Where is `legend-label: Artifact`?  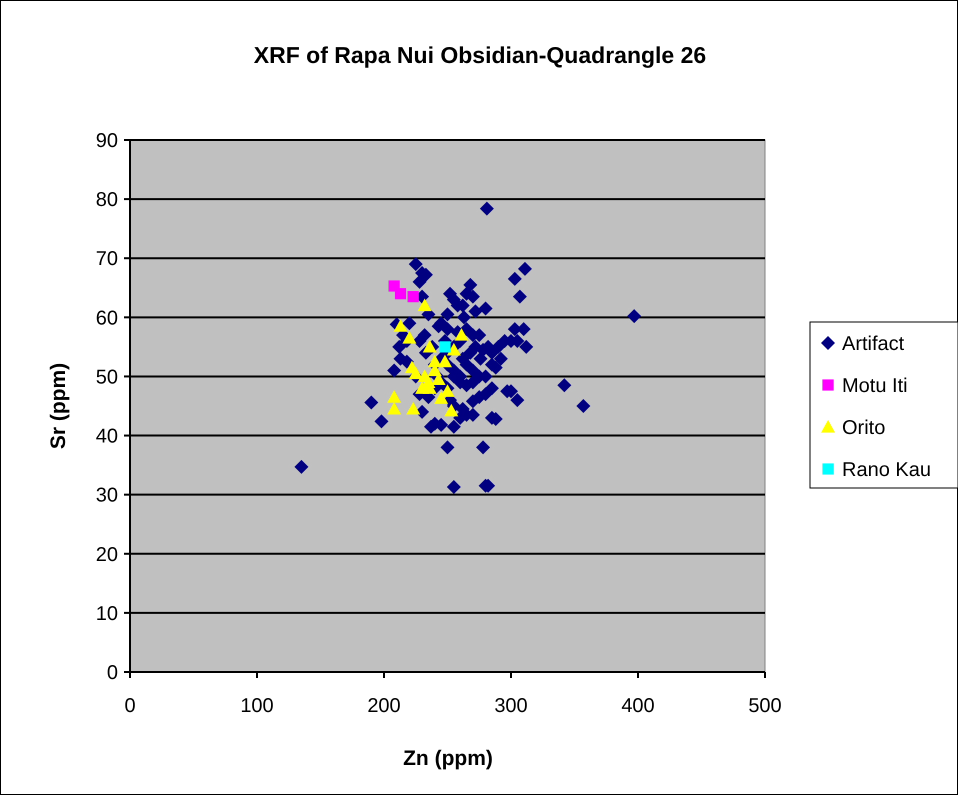 legend-label: Artifact is located at coordinates (873, 344).